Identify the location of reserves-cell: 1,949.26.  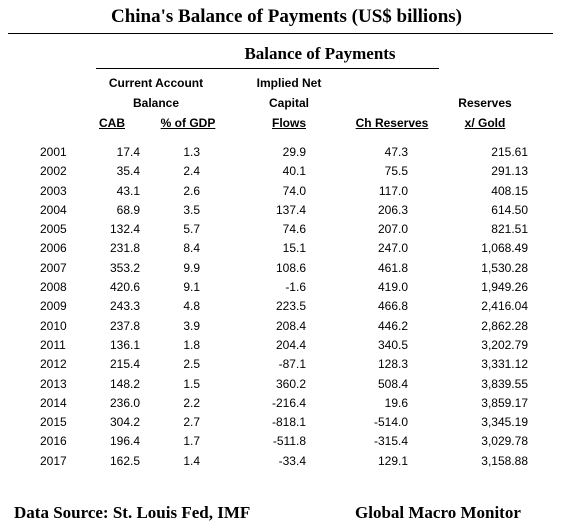
(504, 287).